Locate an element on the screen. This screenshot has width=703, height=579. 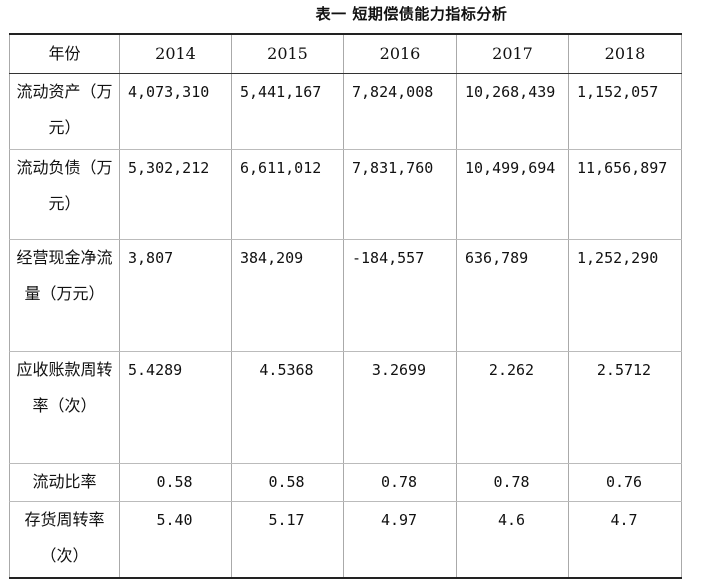
row-label: 流动负债（万元） is located at coordinates (64, 194).